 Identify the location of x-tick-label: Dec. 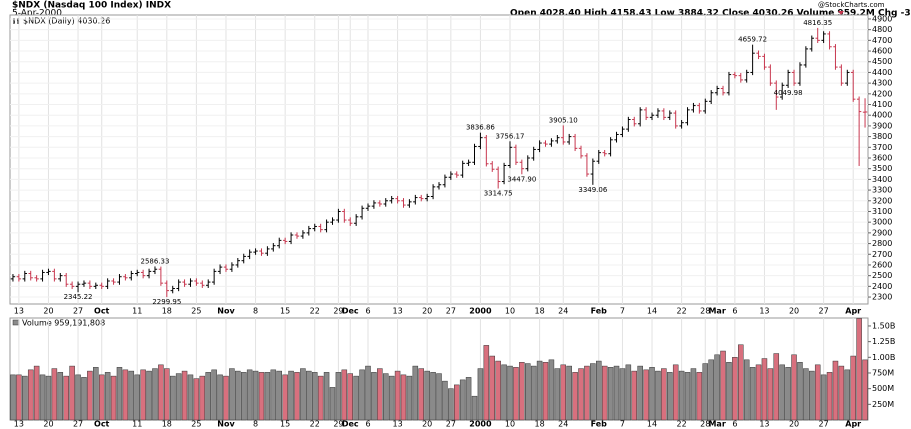
(350, 424).